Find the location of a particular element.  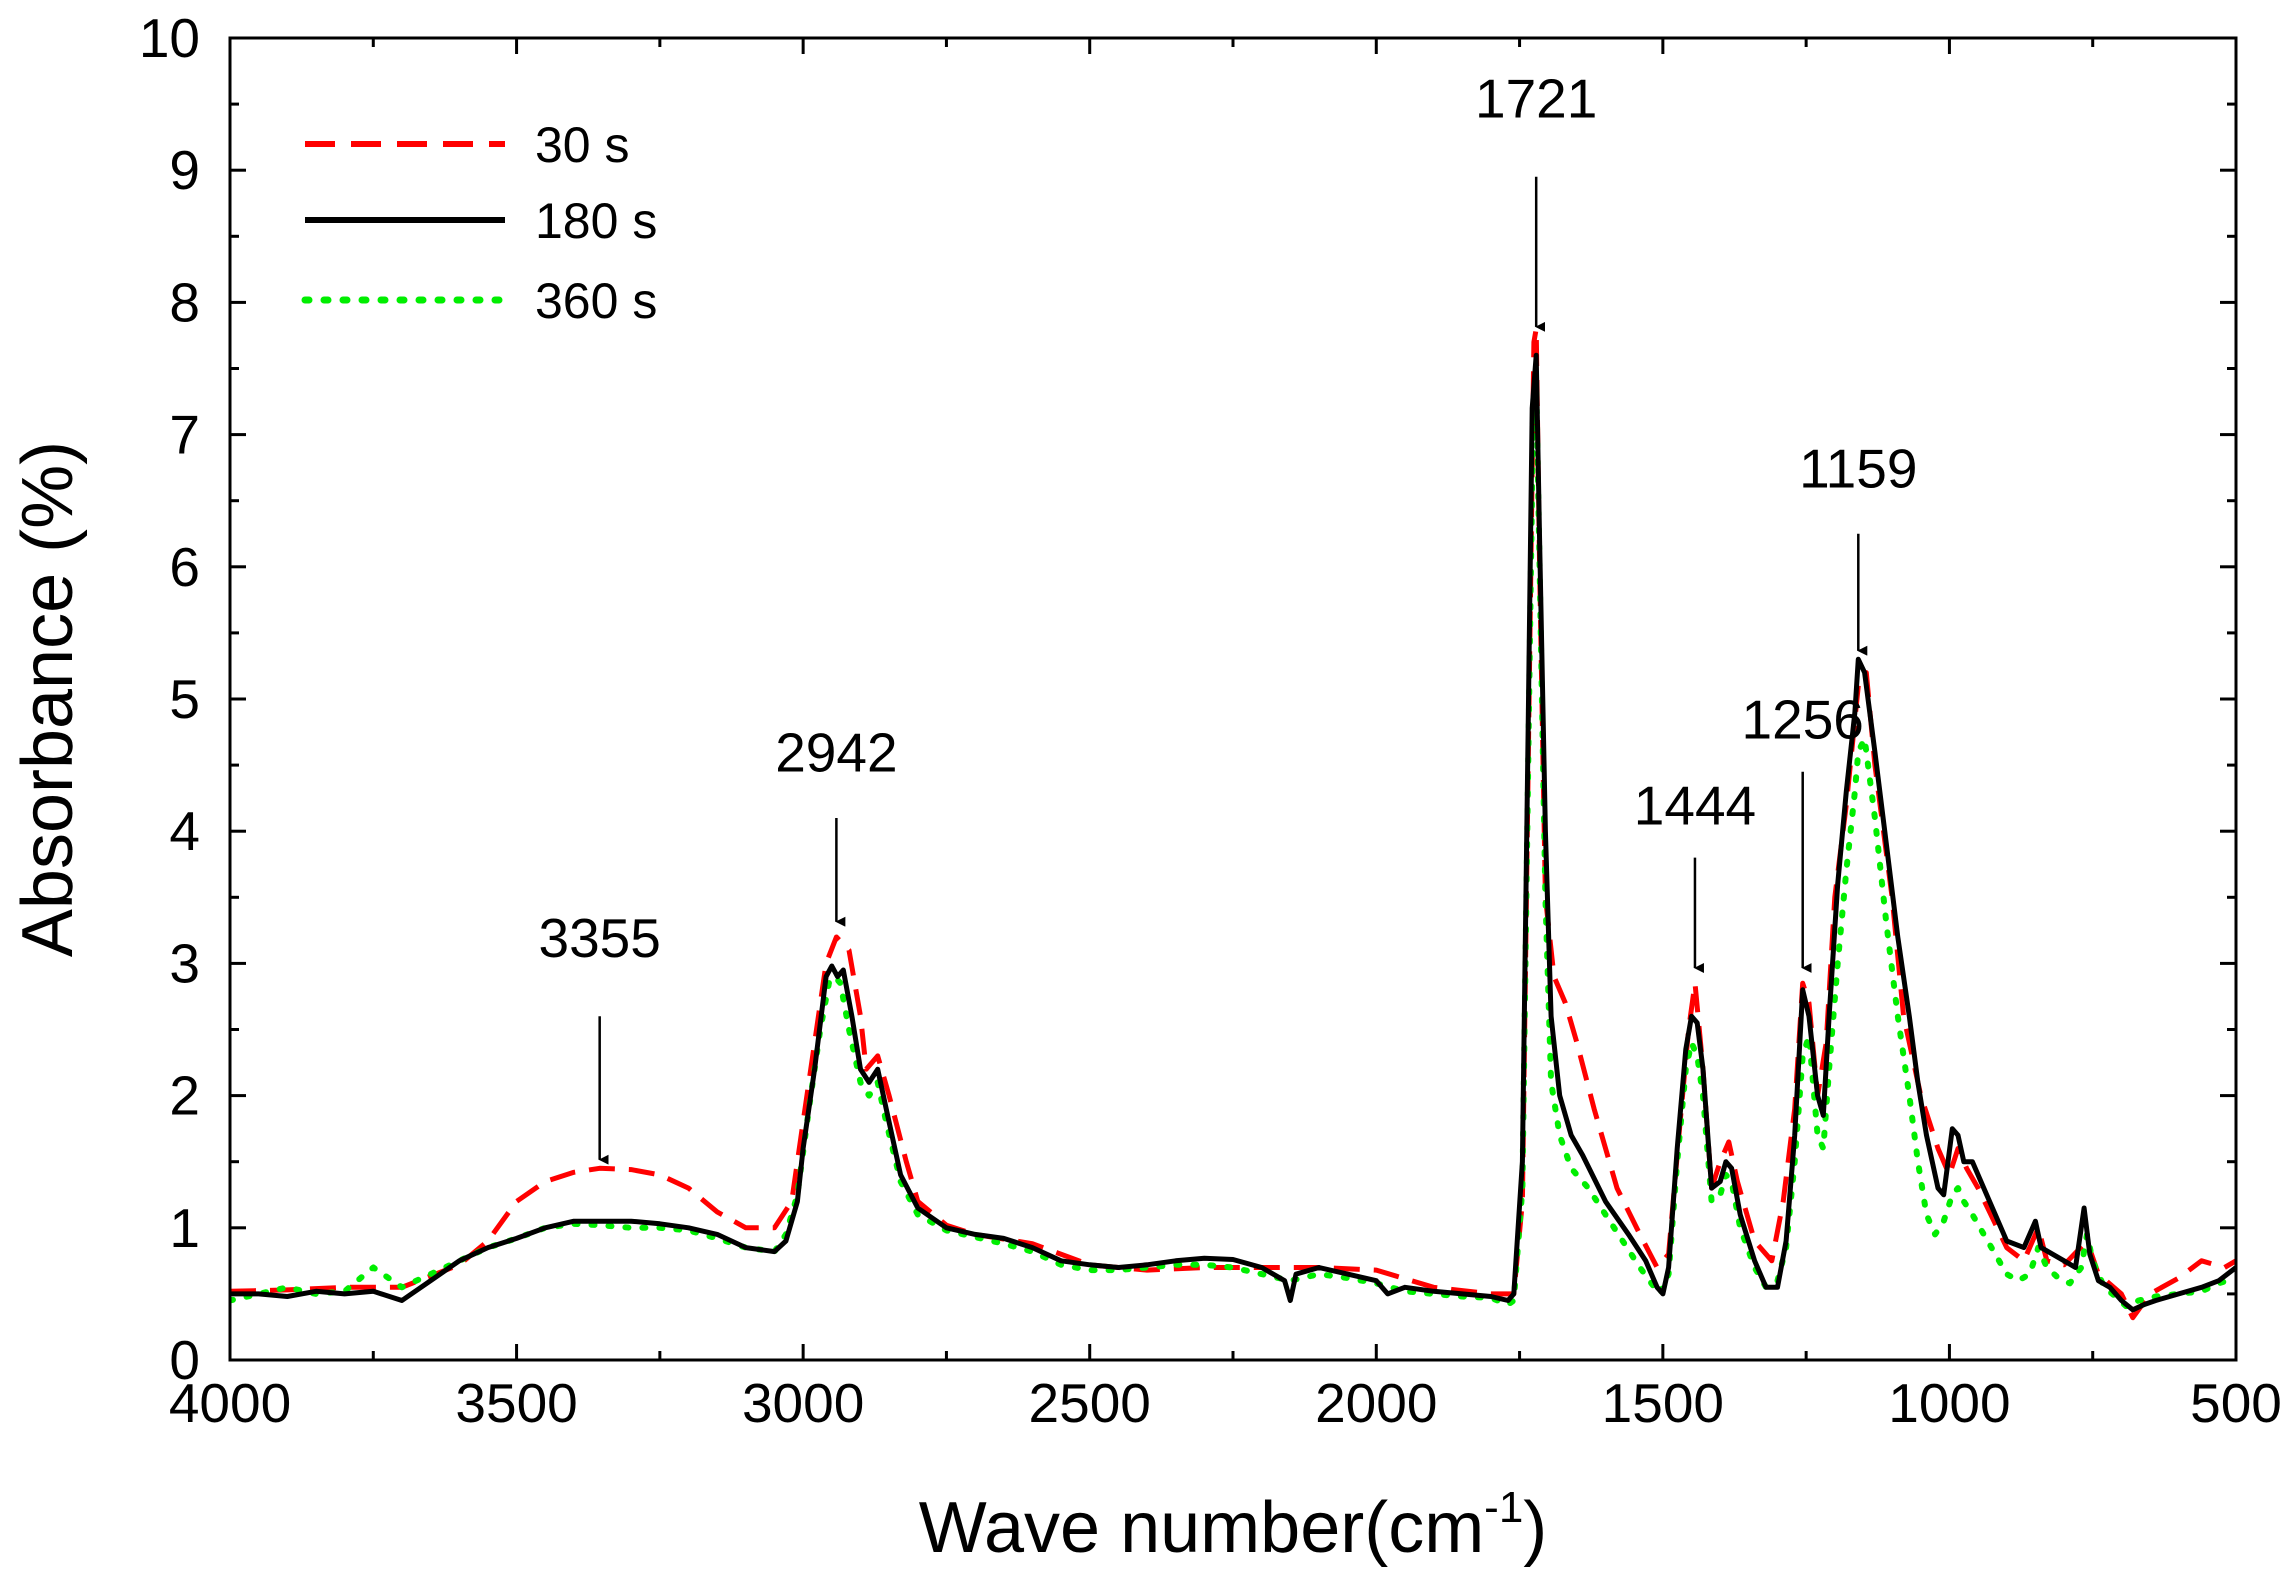

x-tick-label: 2500 is located at coordinates (1090, 1403).